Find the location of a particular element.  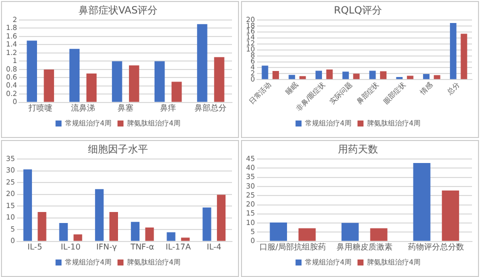

x-tick-label: 鼻痒 is located at coordinates (168, 107).